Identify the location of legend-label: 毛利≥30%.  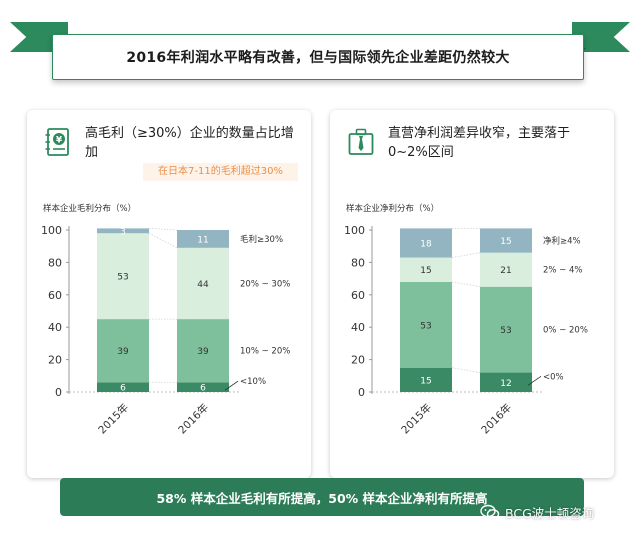
(261, 239).